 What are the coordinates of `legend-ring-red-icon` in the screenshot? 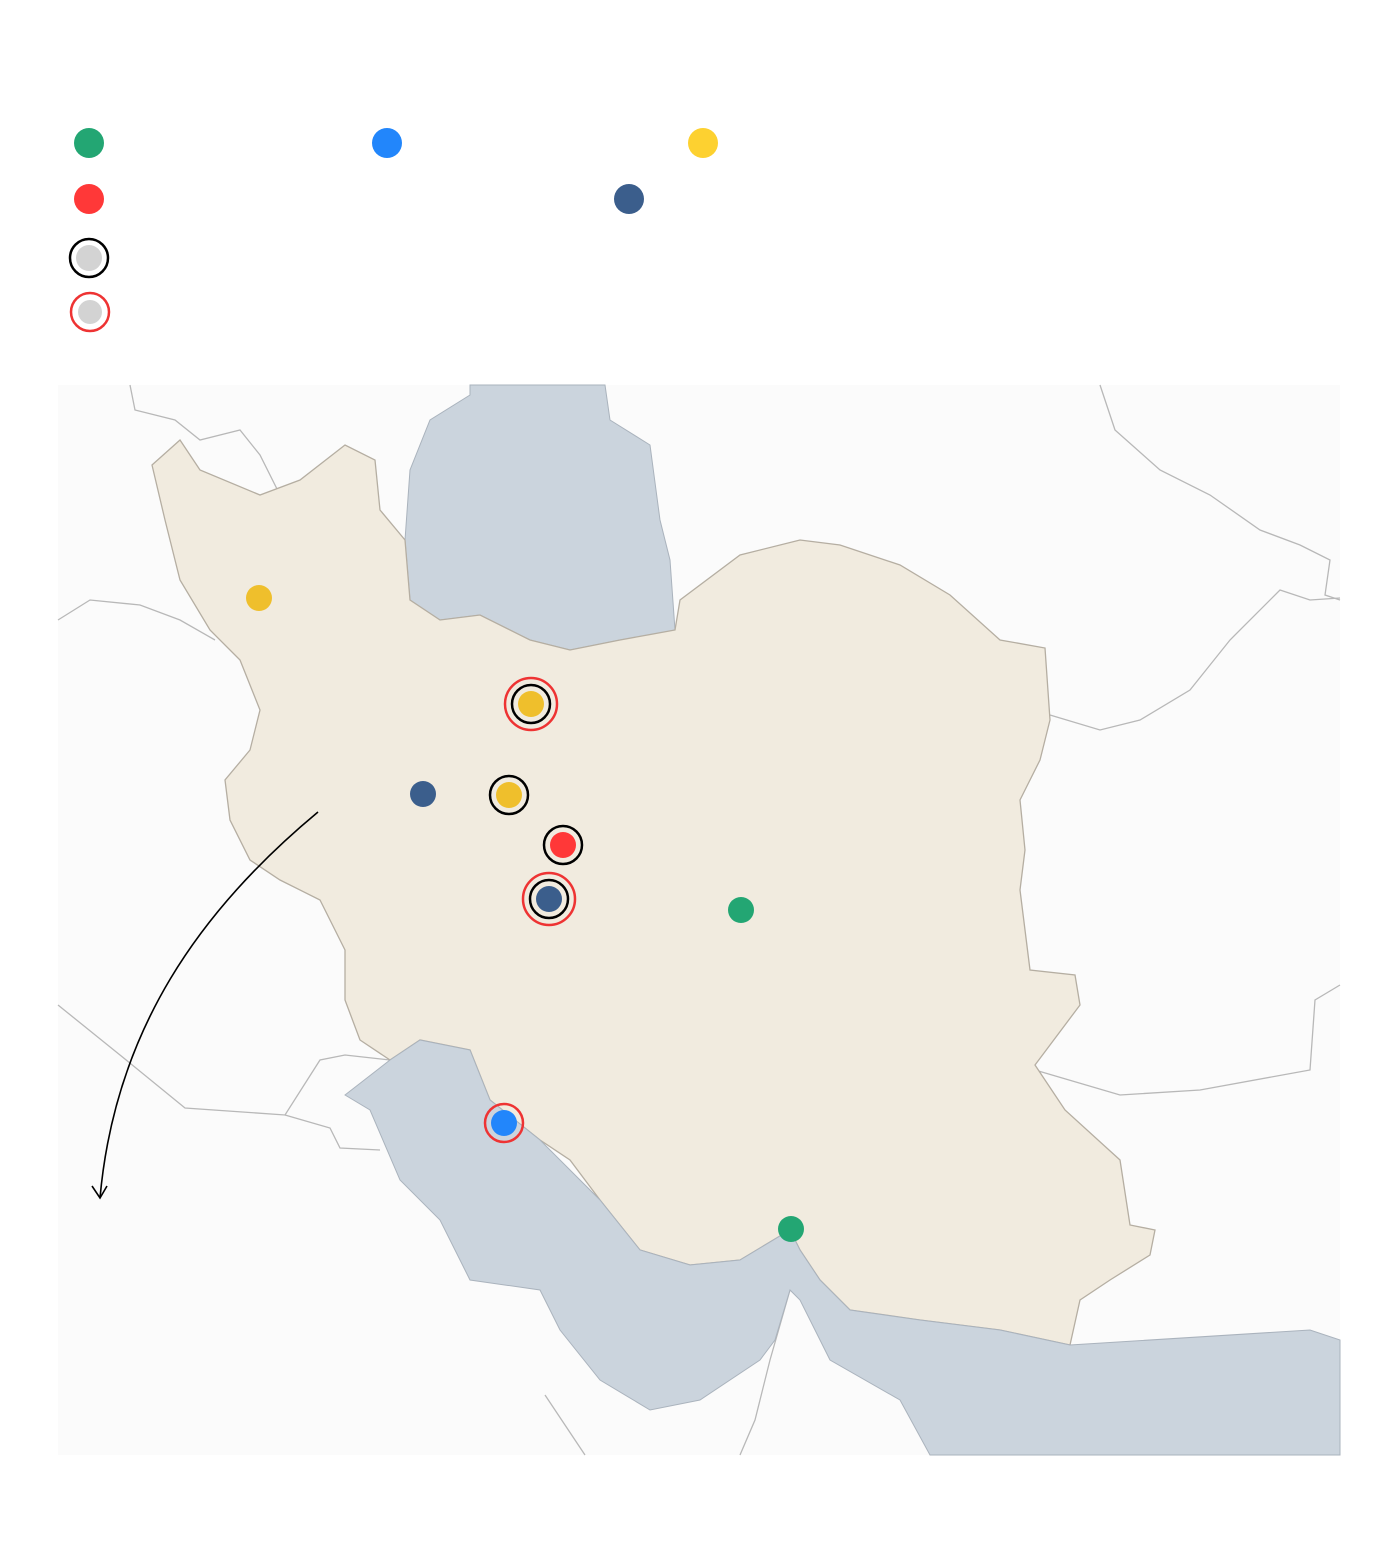 It's located at (90, 312).